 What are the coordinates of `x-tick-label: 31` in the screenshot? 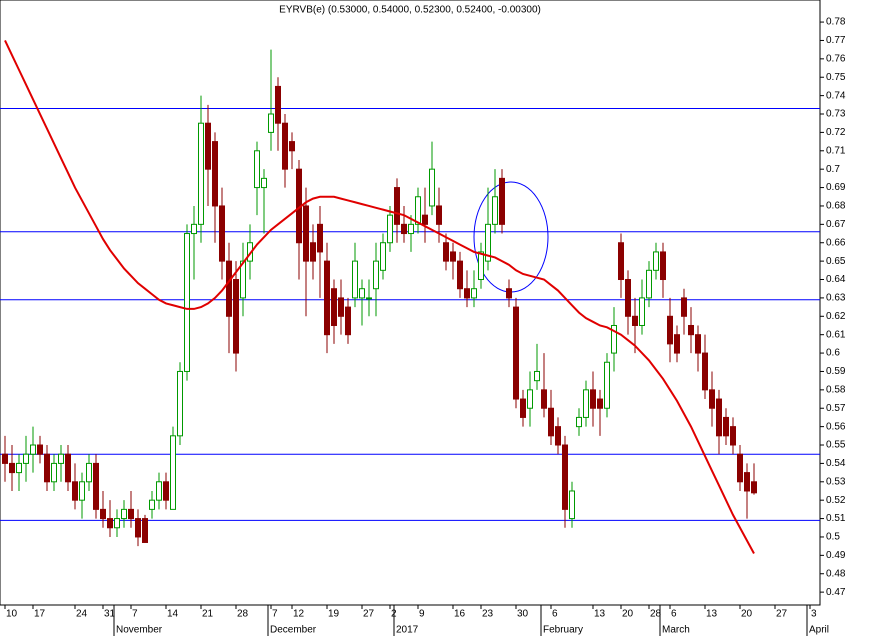 It's located at (110, 614).